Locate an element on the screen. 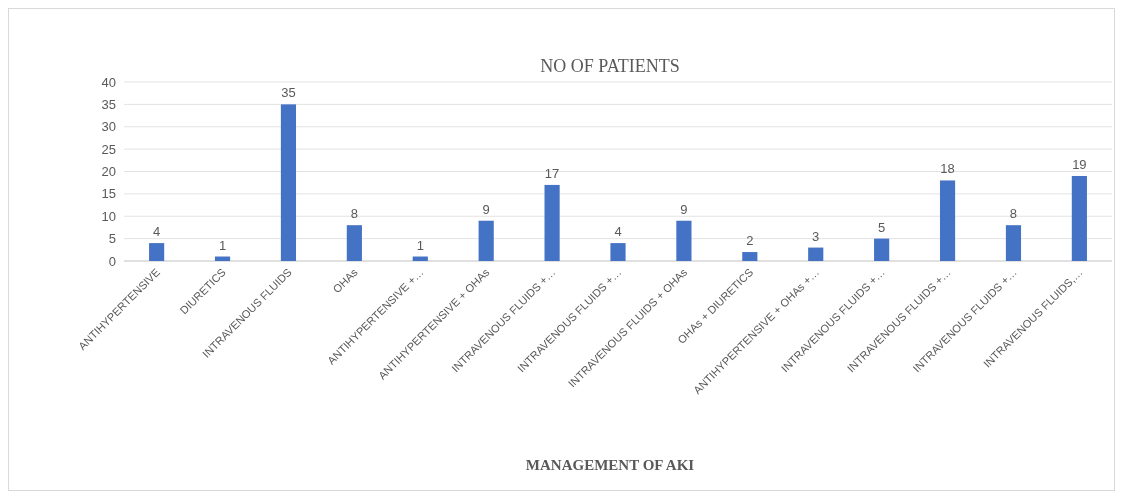 This screenshot has width=1124, height=499. y-tick-label: 40 is located at coordinates (108, 82).